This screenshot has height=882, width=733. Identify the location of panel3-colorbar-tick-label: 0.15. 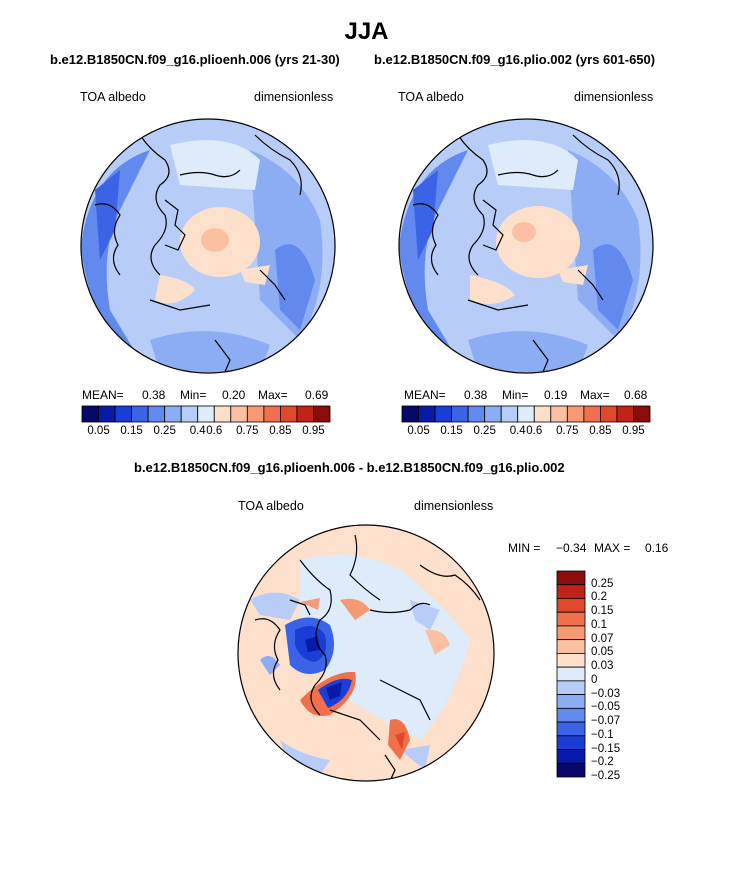
(602, 611).